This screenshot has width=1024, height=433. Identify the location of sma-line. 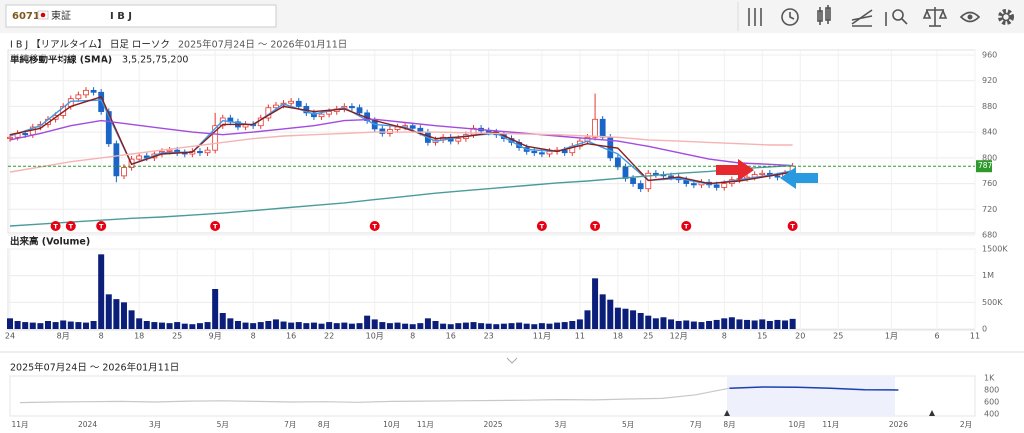
(401, 142).